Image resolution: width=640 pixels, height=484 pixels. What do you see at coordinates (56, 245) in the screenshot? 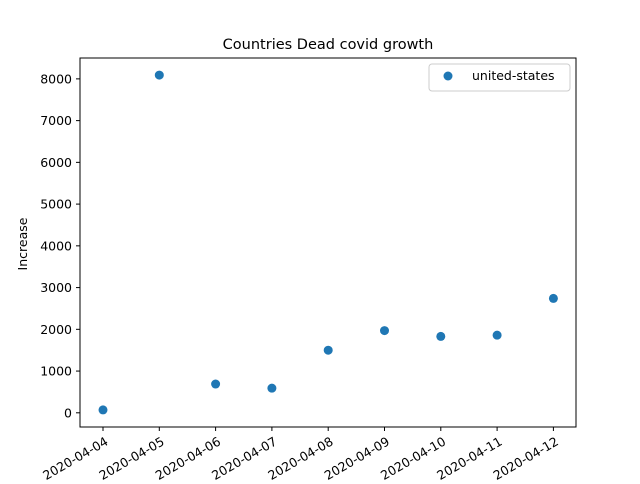
I see `y-tick-label: 4000` at bounding box center [56, 245].